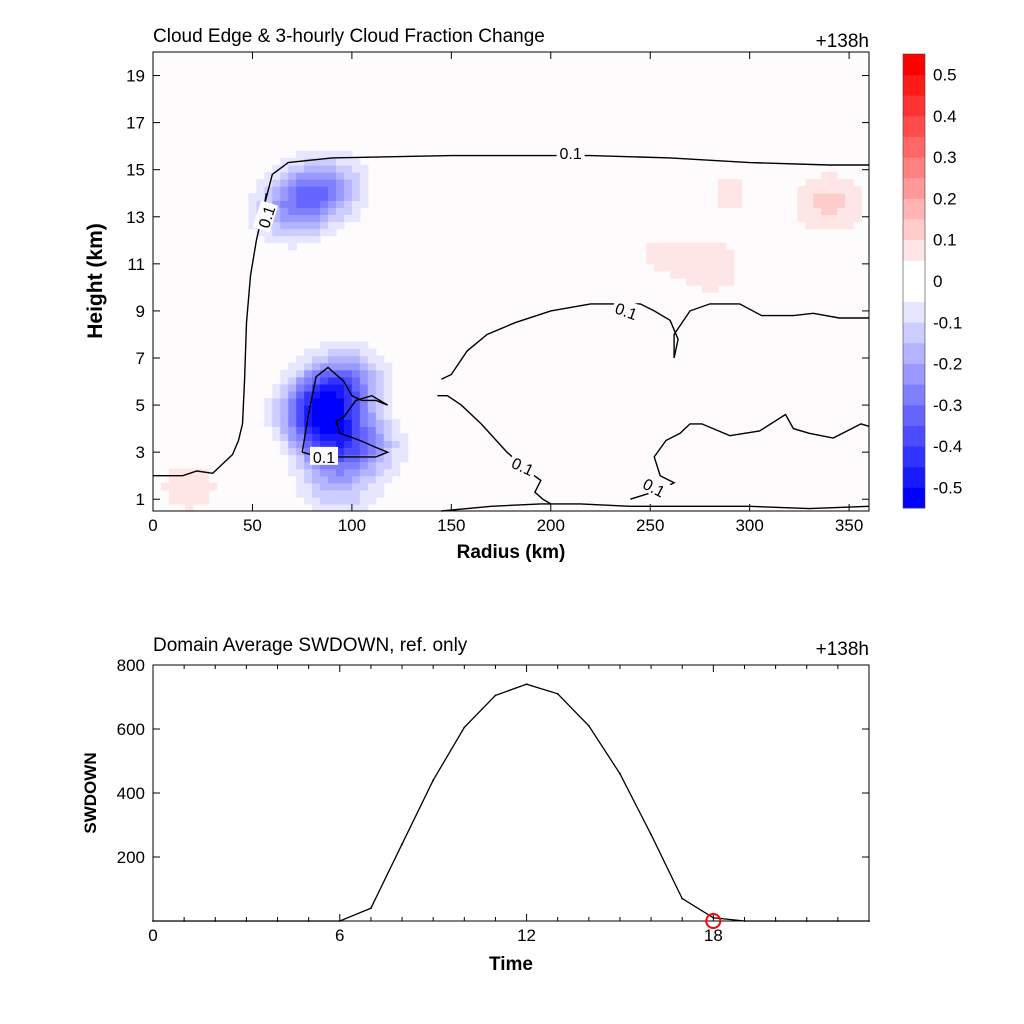 The image size is (1024, 1024). What do you see at coordinates (140, 405) in the screenshot?
I see `top-y-tick-label: 5` at bounding box center [140, 405].